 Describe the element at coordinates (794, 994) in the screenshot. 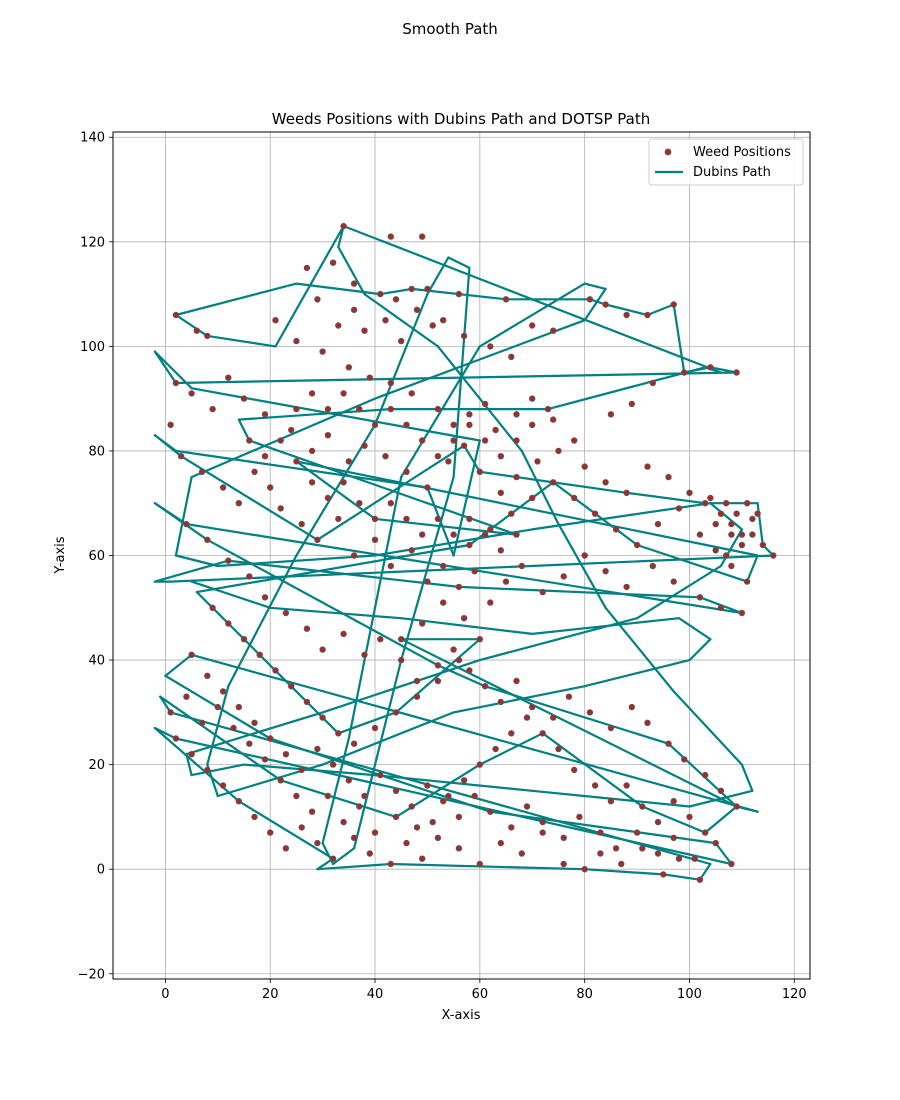

I see `x-tick-label: 120` at that location.